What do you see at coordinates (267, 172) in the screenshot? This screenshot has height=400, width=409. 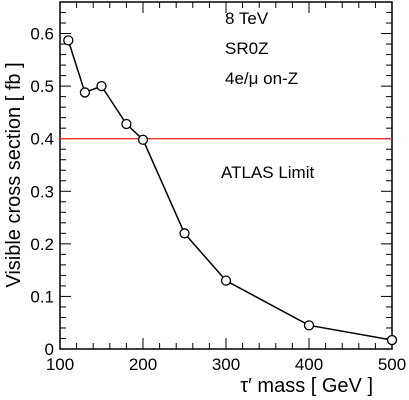 I see `reference-line-label: ATLAS Limit` at bounding box center [267, 172].